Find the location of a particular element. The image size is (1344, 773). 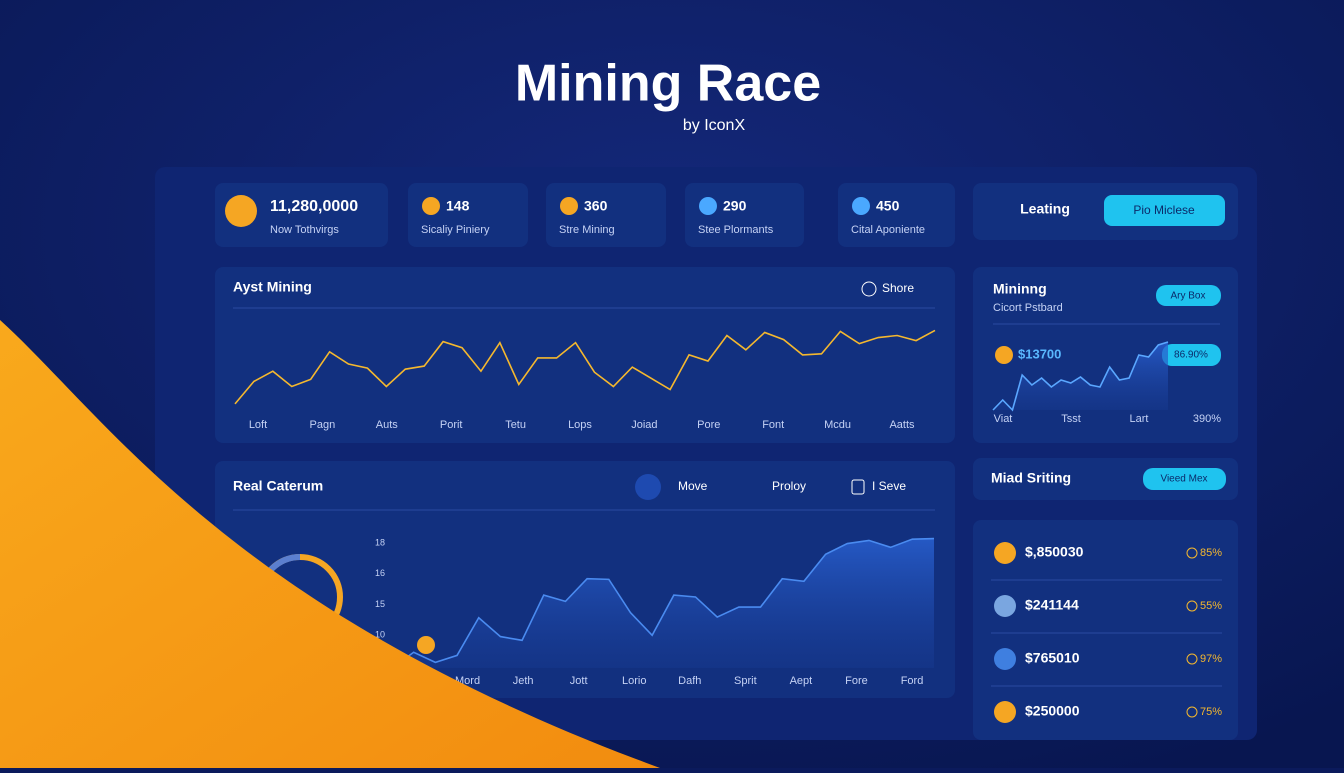

x-label: Tetu is located at coordinates (515, 425).